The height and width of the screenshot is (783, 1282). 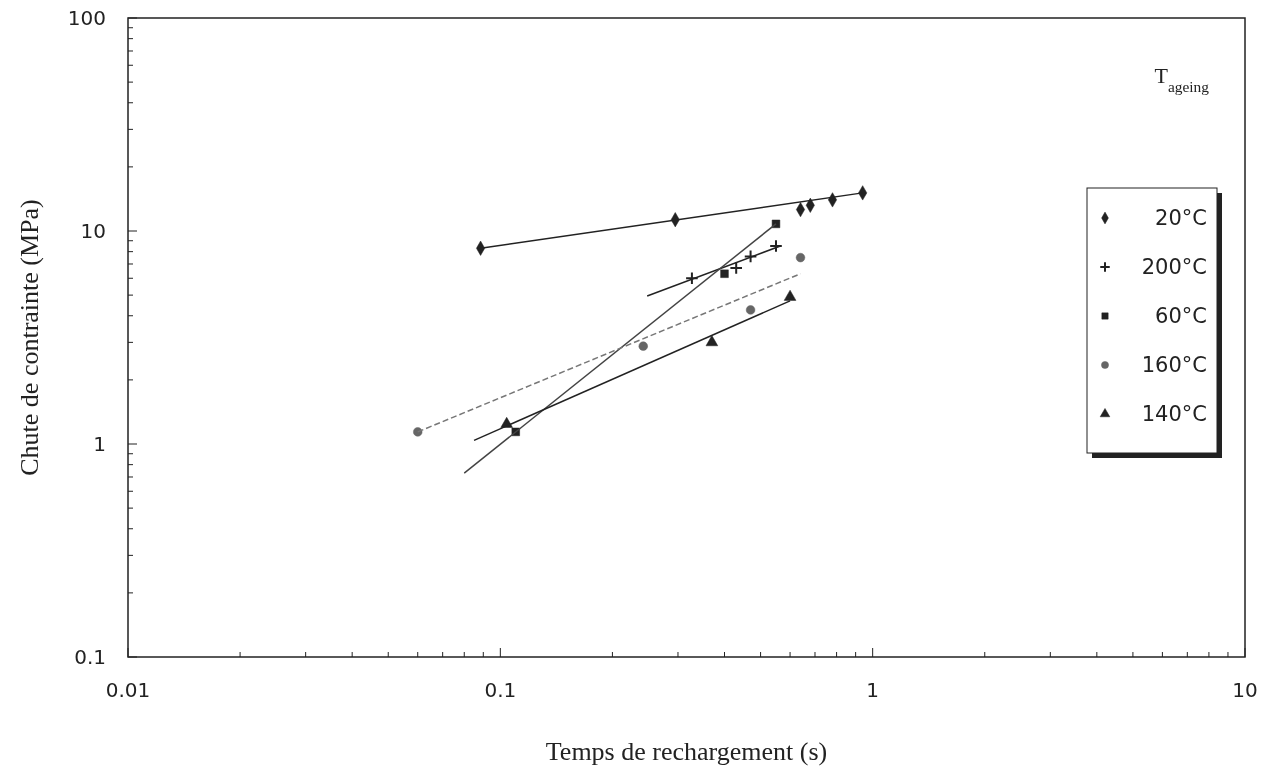 What do you see at coordinates (500, 690) in the screenshot?
I see `x-tick-label: 0.1` at bounding box center [500, 690].